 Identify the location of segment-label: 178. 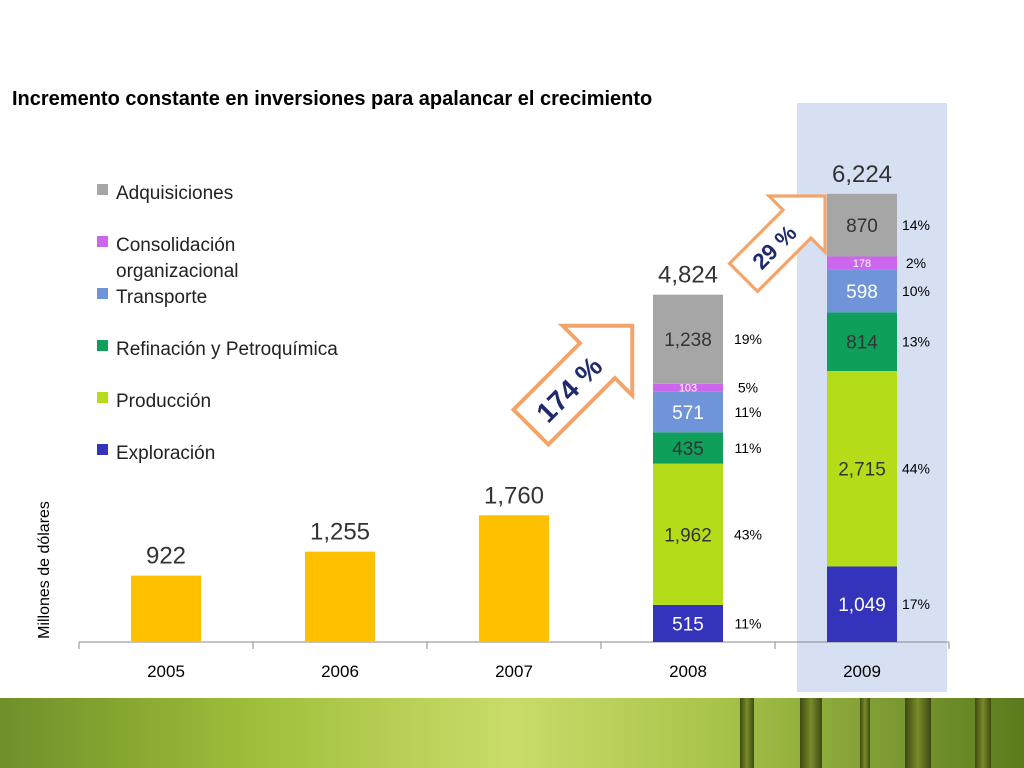
(862, 264).